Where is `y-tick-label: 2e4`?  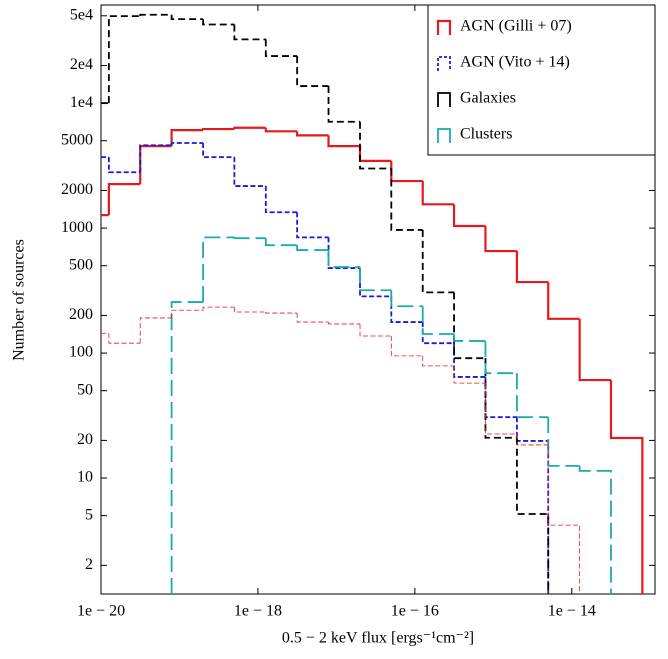
y-tick-label: 2e4 is located at coordinates (81, 64).